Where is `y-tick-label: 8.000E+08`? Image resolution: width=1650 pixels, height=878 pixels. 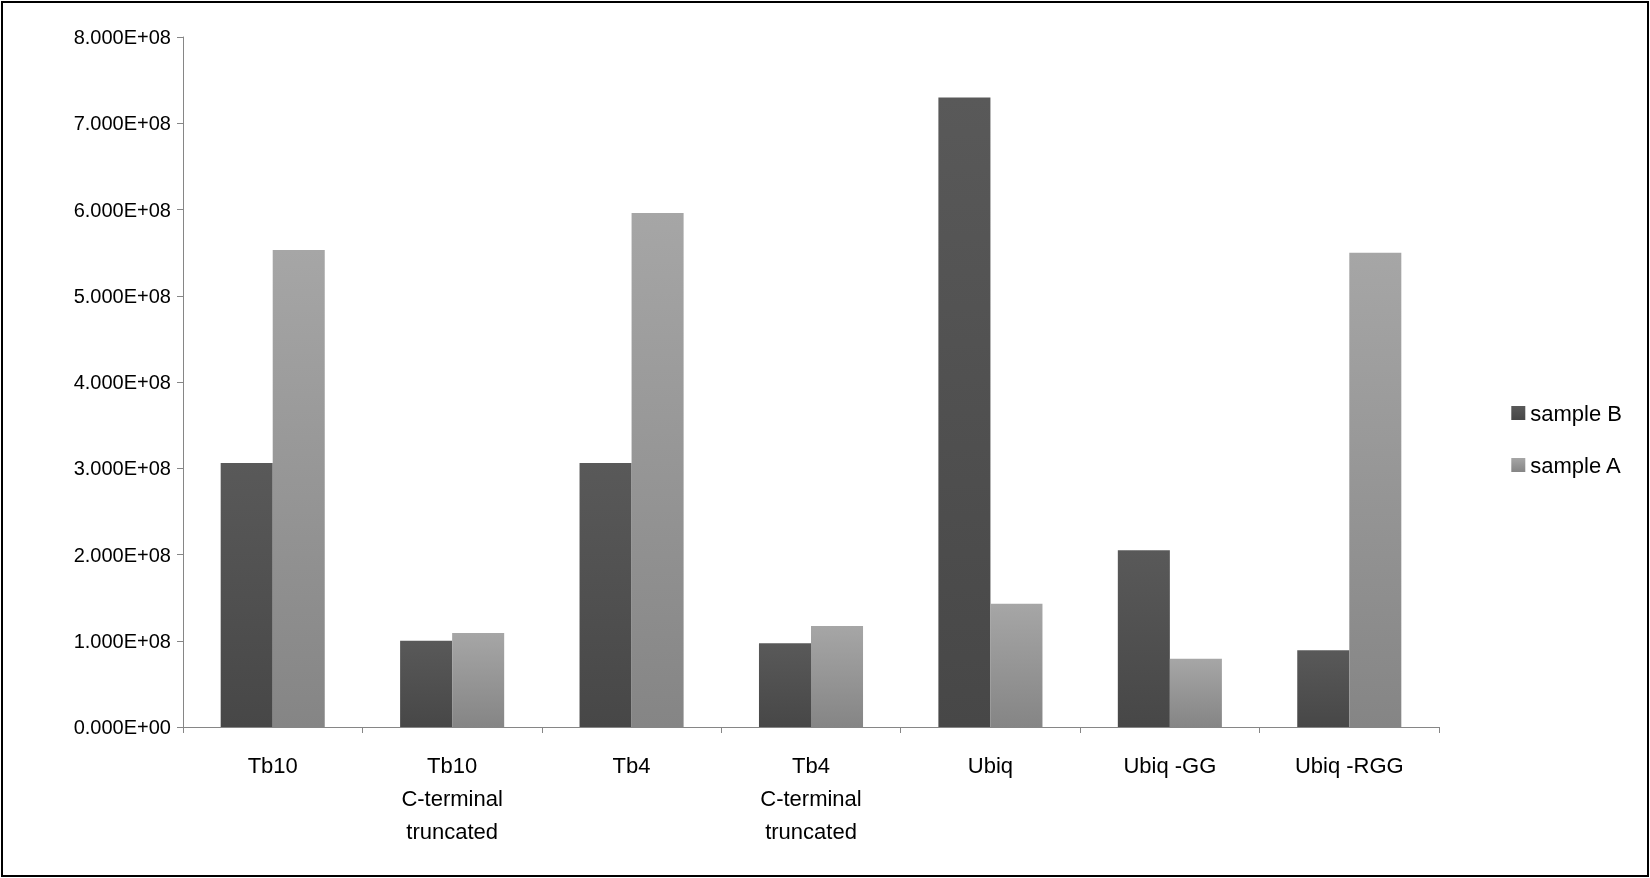
y-tick-label: 8.000E+08 is located at coordinates (122, 37).